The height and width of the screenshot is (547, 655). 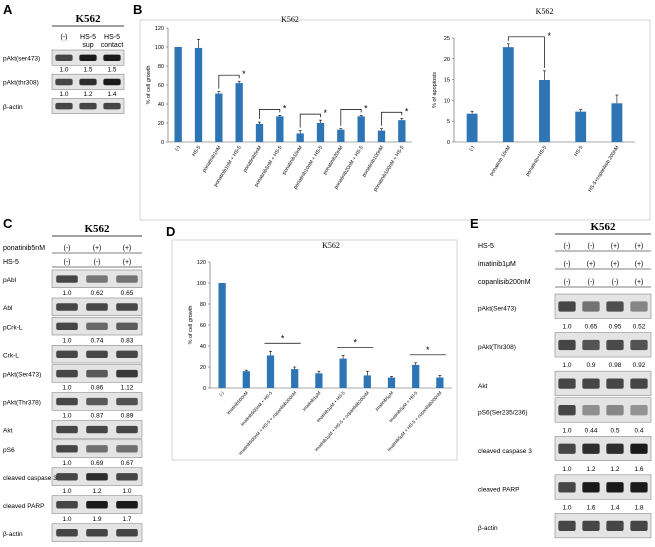 I want to click on y-tick-label: 60, so click(x=161, y=86).